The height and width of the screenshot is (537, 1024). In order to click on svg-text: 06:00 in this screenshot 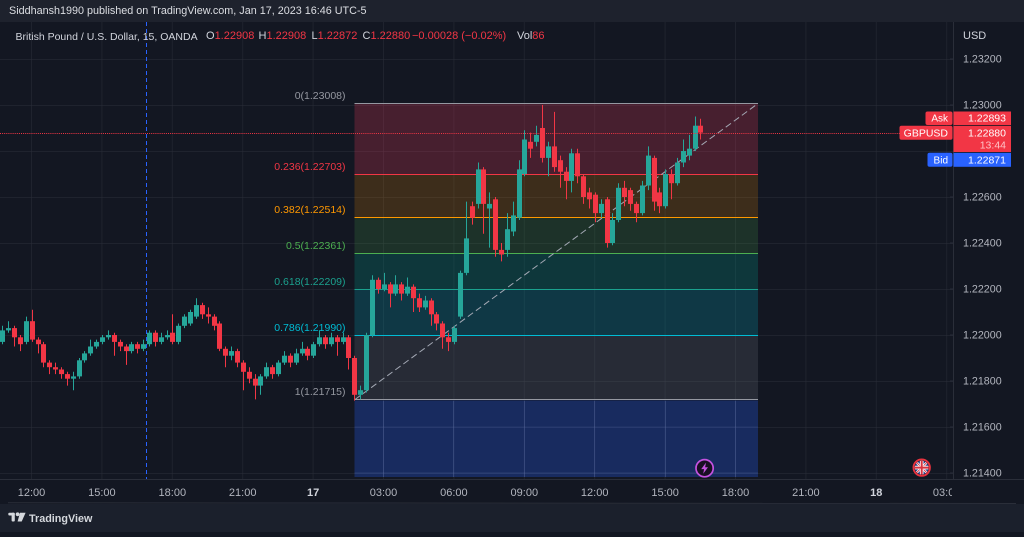, I will do `click(454, 493)`.